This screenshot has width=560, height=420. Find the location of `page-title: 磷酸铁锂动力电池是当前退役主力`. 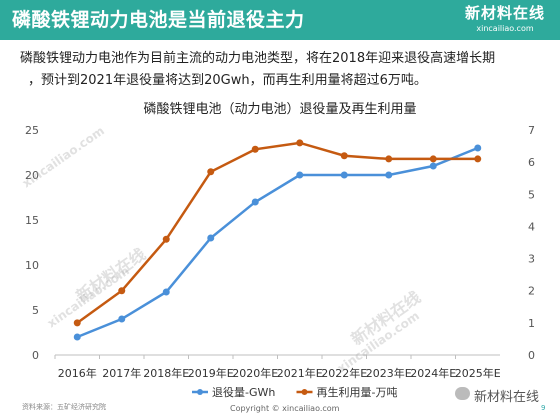

page-title: 磷酸铁锂动力电池是当前退役主力 is located at coordinates (158, 20).